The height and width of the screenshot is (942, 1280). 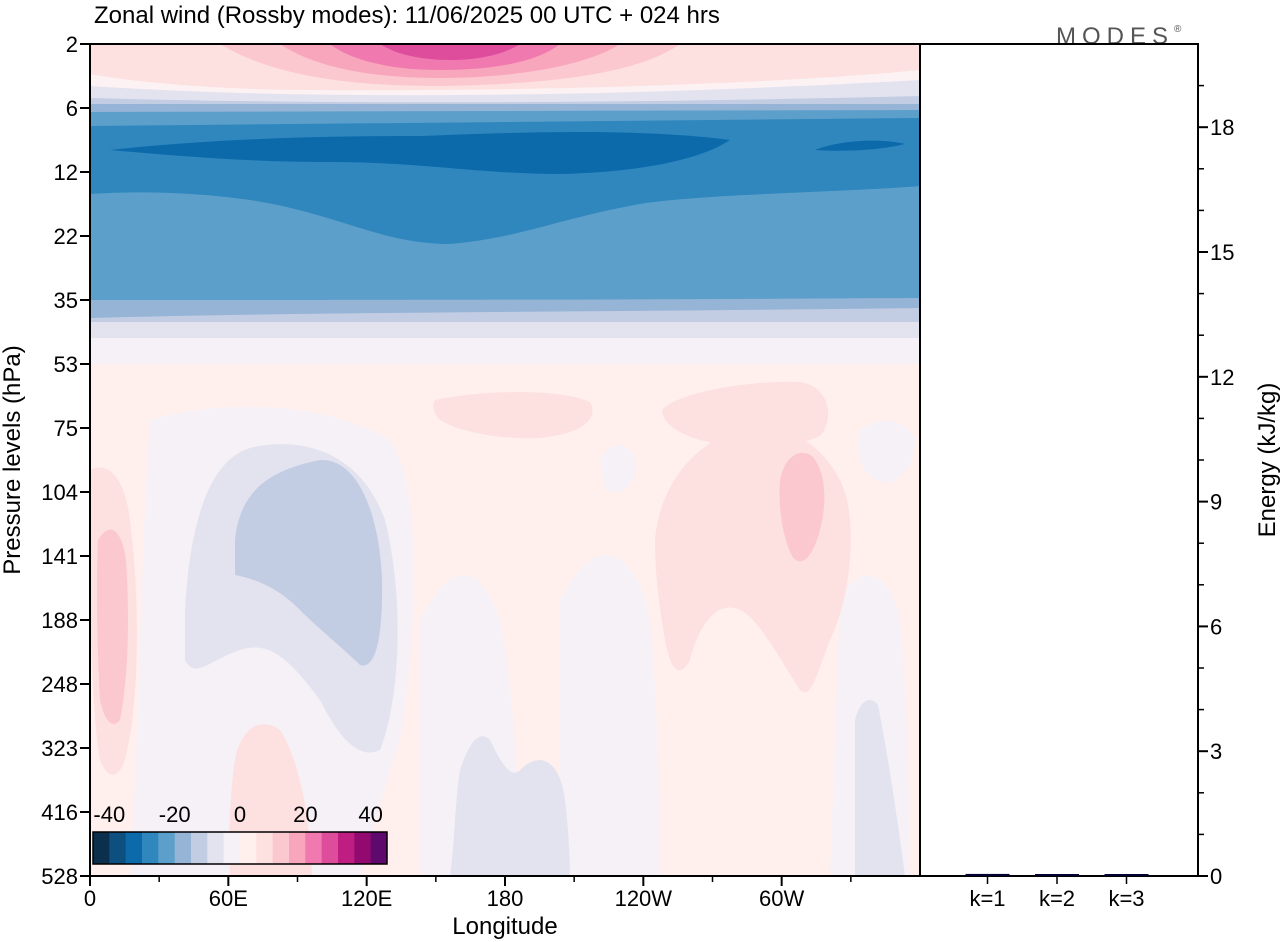 I want to click on x-tick-label: 60W, so click(x=781, y=898).